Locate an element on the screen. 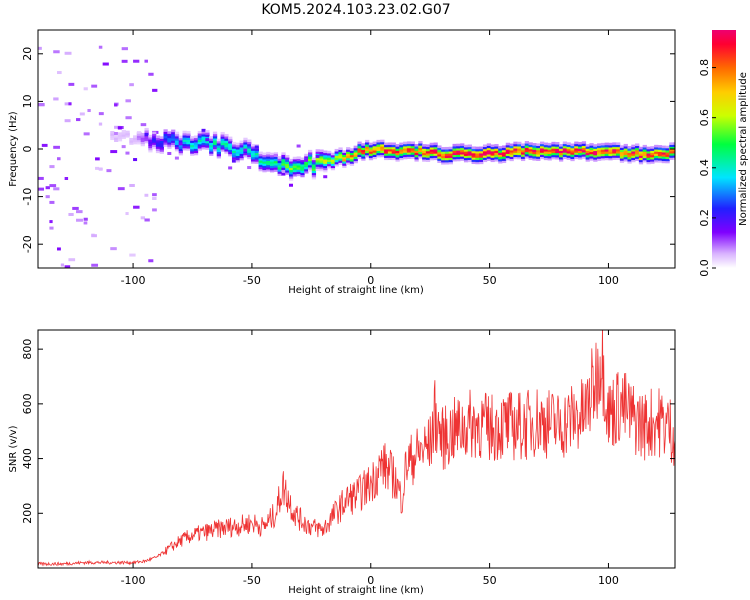  colorbar-ticks: 0.0 0.2 0.4 0.6 0.8 is located at coordinates (707, 168).